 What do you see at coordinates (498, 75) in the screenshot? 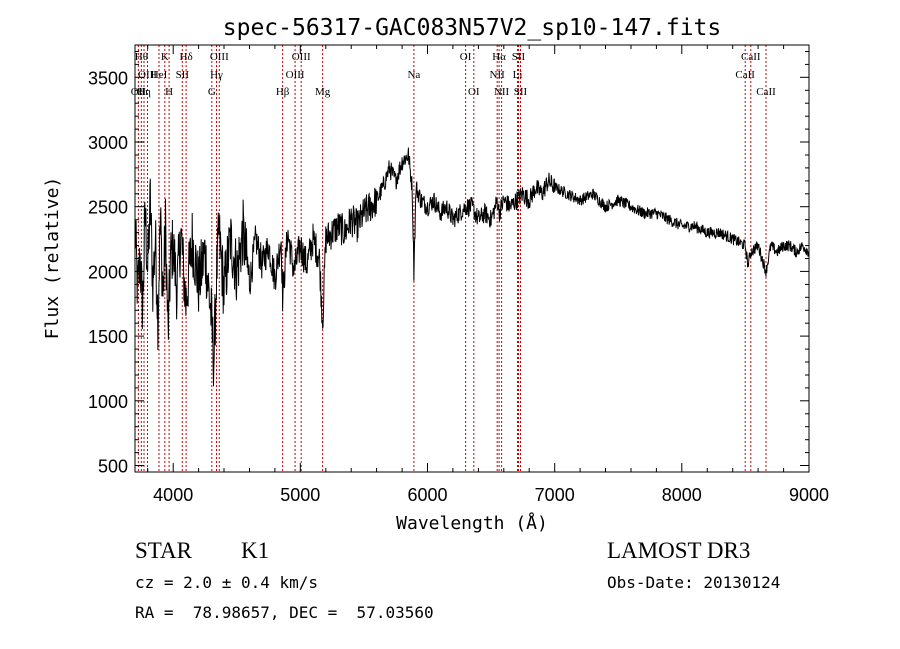
I see `line-label-19: NII` at bounding box center [498, 75].